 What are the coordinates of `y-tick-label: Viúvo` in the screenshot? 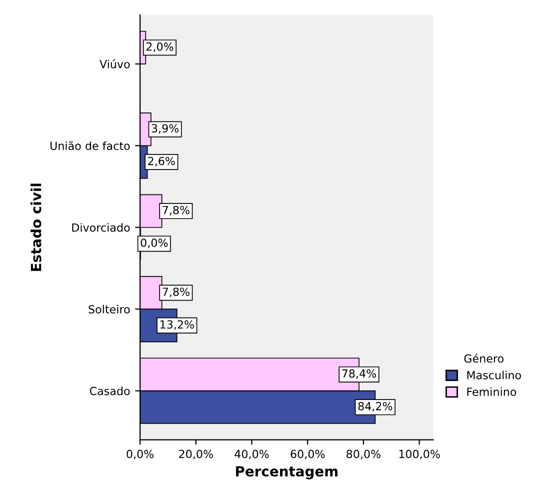 It's located at (115, 63).